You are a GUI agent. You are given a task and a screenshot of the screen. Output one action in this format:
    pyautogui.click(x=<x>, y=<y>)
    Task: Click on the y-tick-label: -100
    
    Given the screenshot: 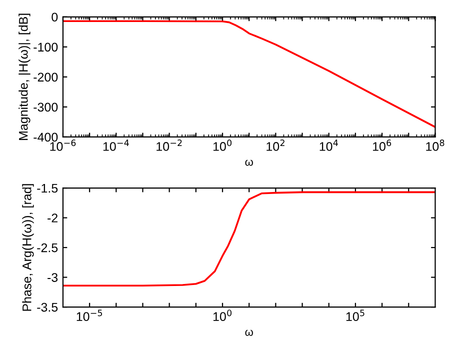 What is the action you would take?
    pyautogui.click(x=46, y=47)
    